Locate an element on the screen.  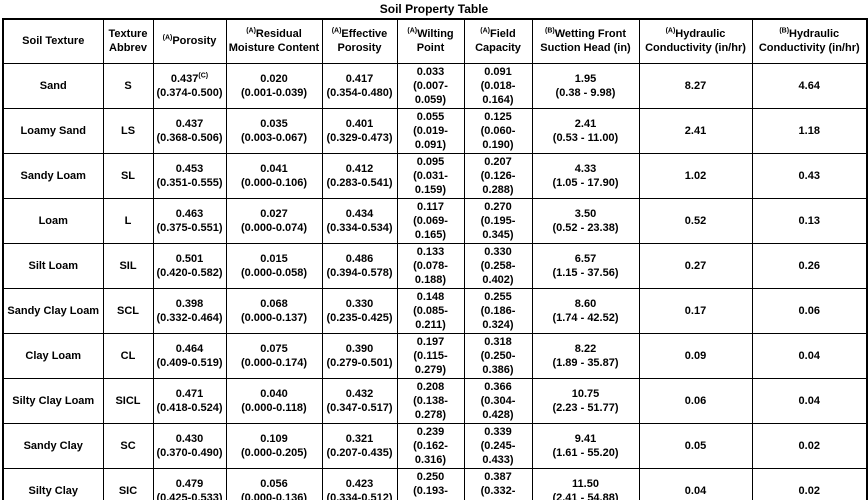
value-cell: 0.390 (0.279-0.501) is located at coordinates (359, 355).